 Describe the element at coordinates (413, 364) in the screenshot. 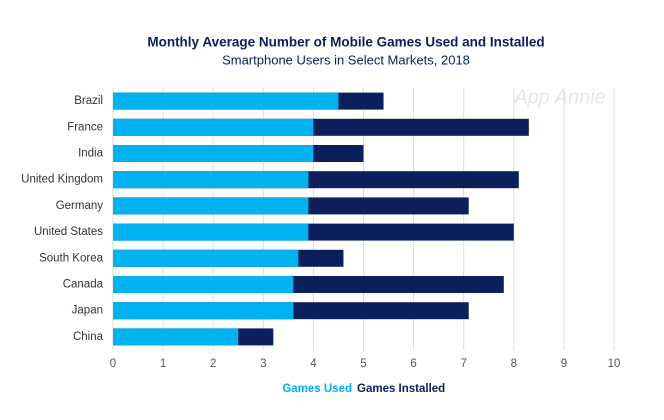

I see `x-tick-label: 6` at that location.